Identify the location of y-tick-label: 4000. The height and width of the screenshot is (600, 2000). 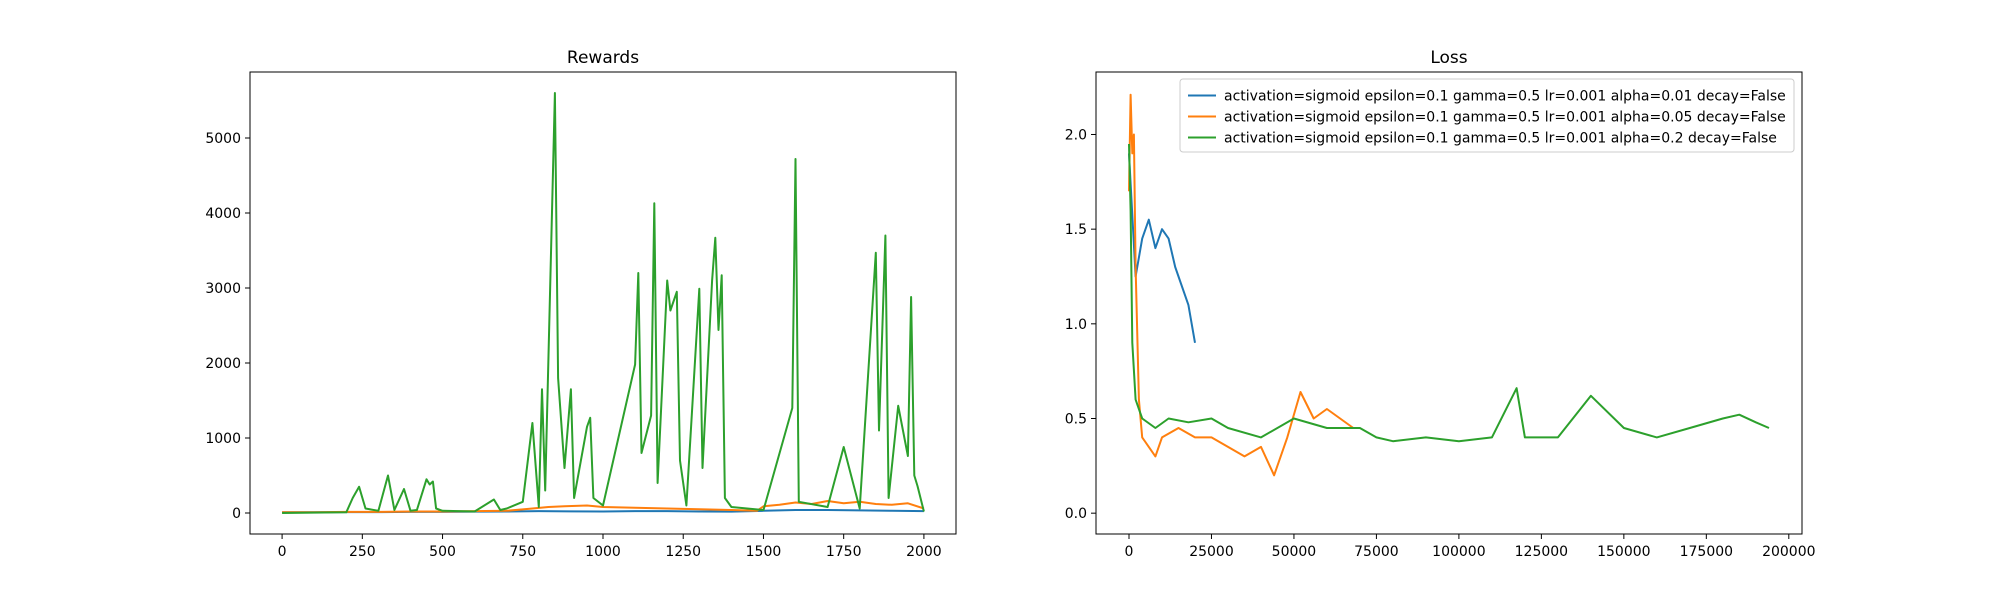
(223, 214).